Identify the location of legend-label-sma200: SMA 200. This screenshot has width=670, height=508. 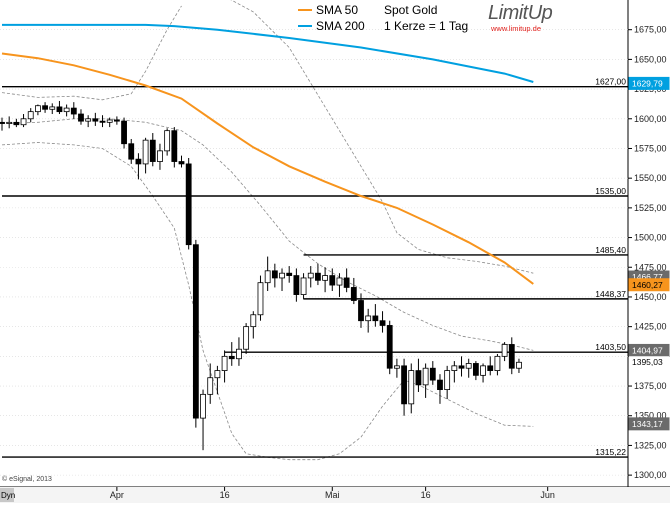
(340, 26).